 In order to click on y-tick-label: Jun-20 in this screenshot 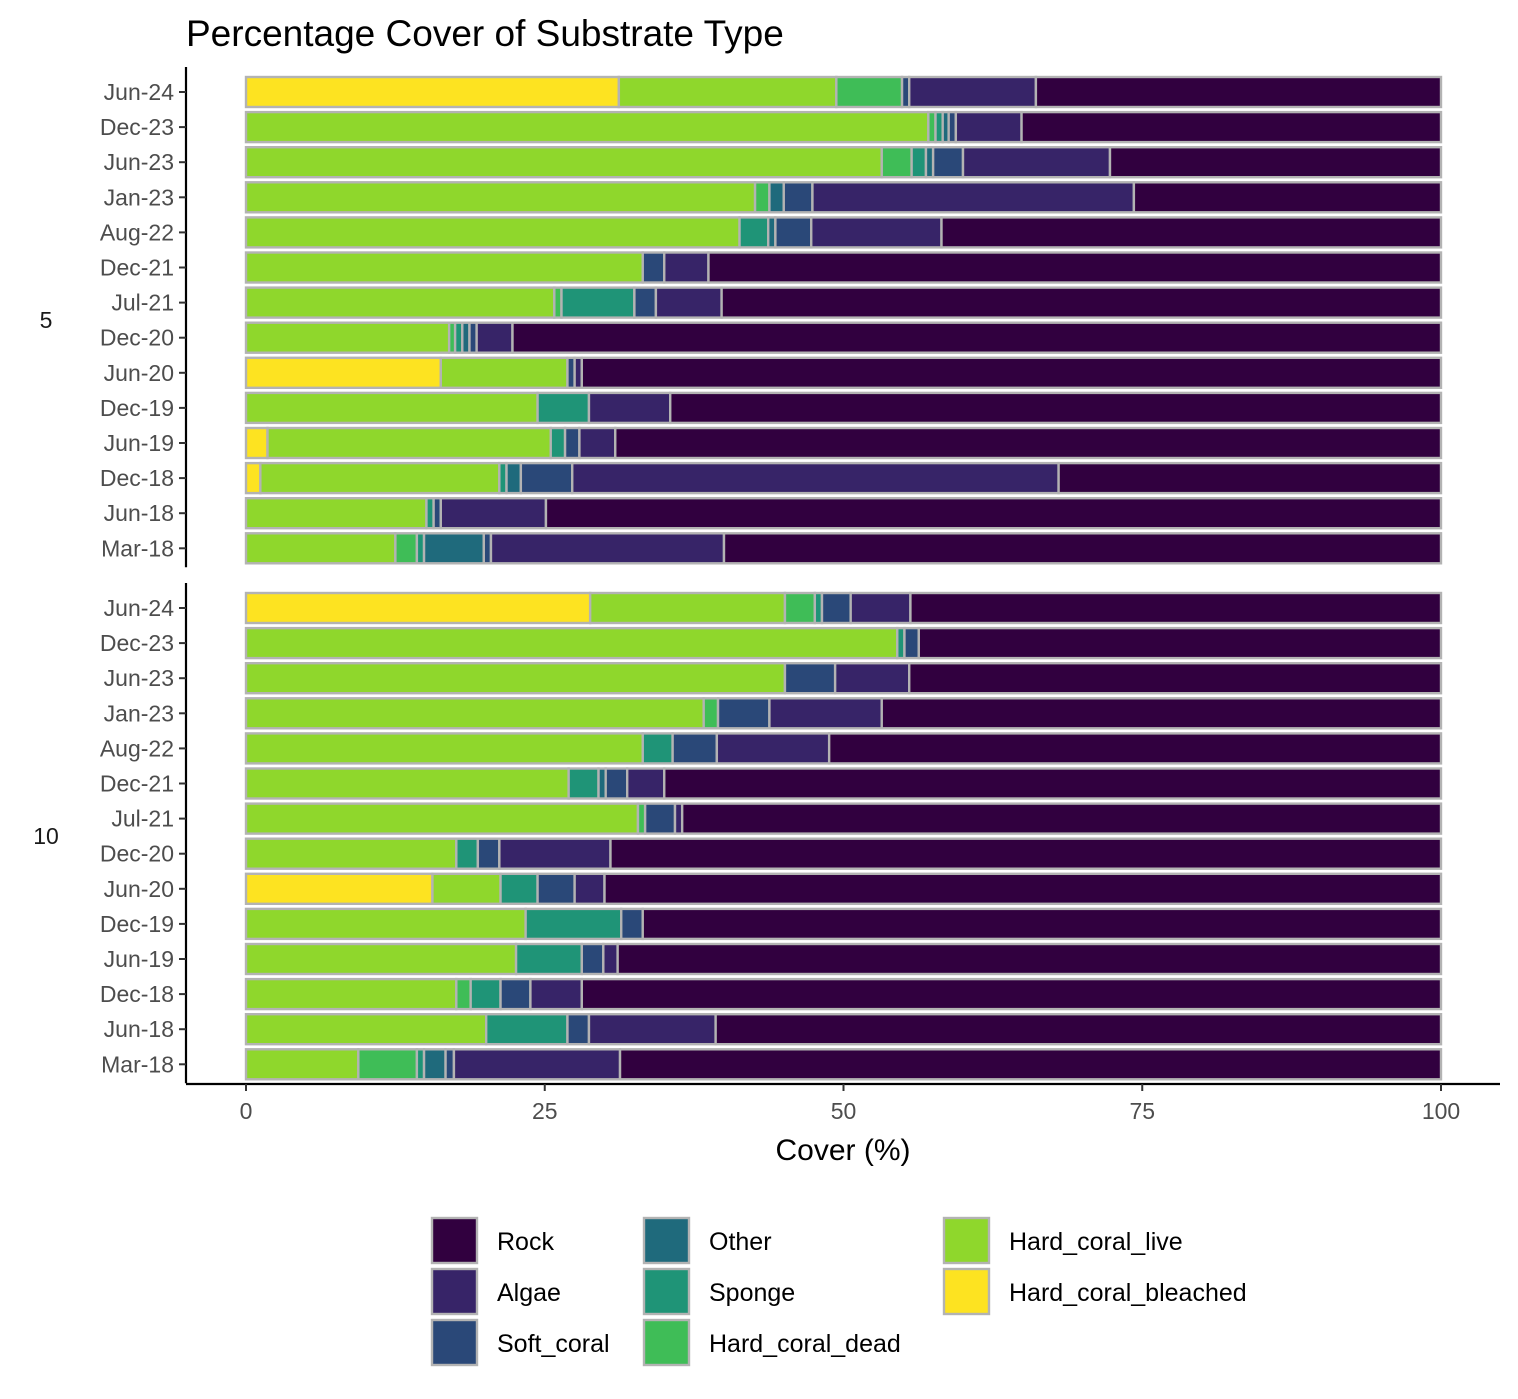, I will do `click(139, 373)`.